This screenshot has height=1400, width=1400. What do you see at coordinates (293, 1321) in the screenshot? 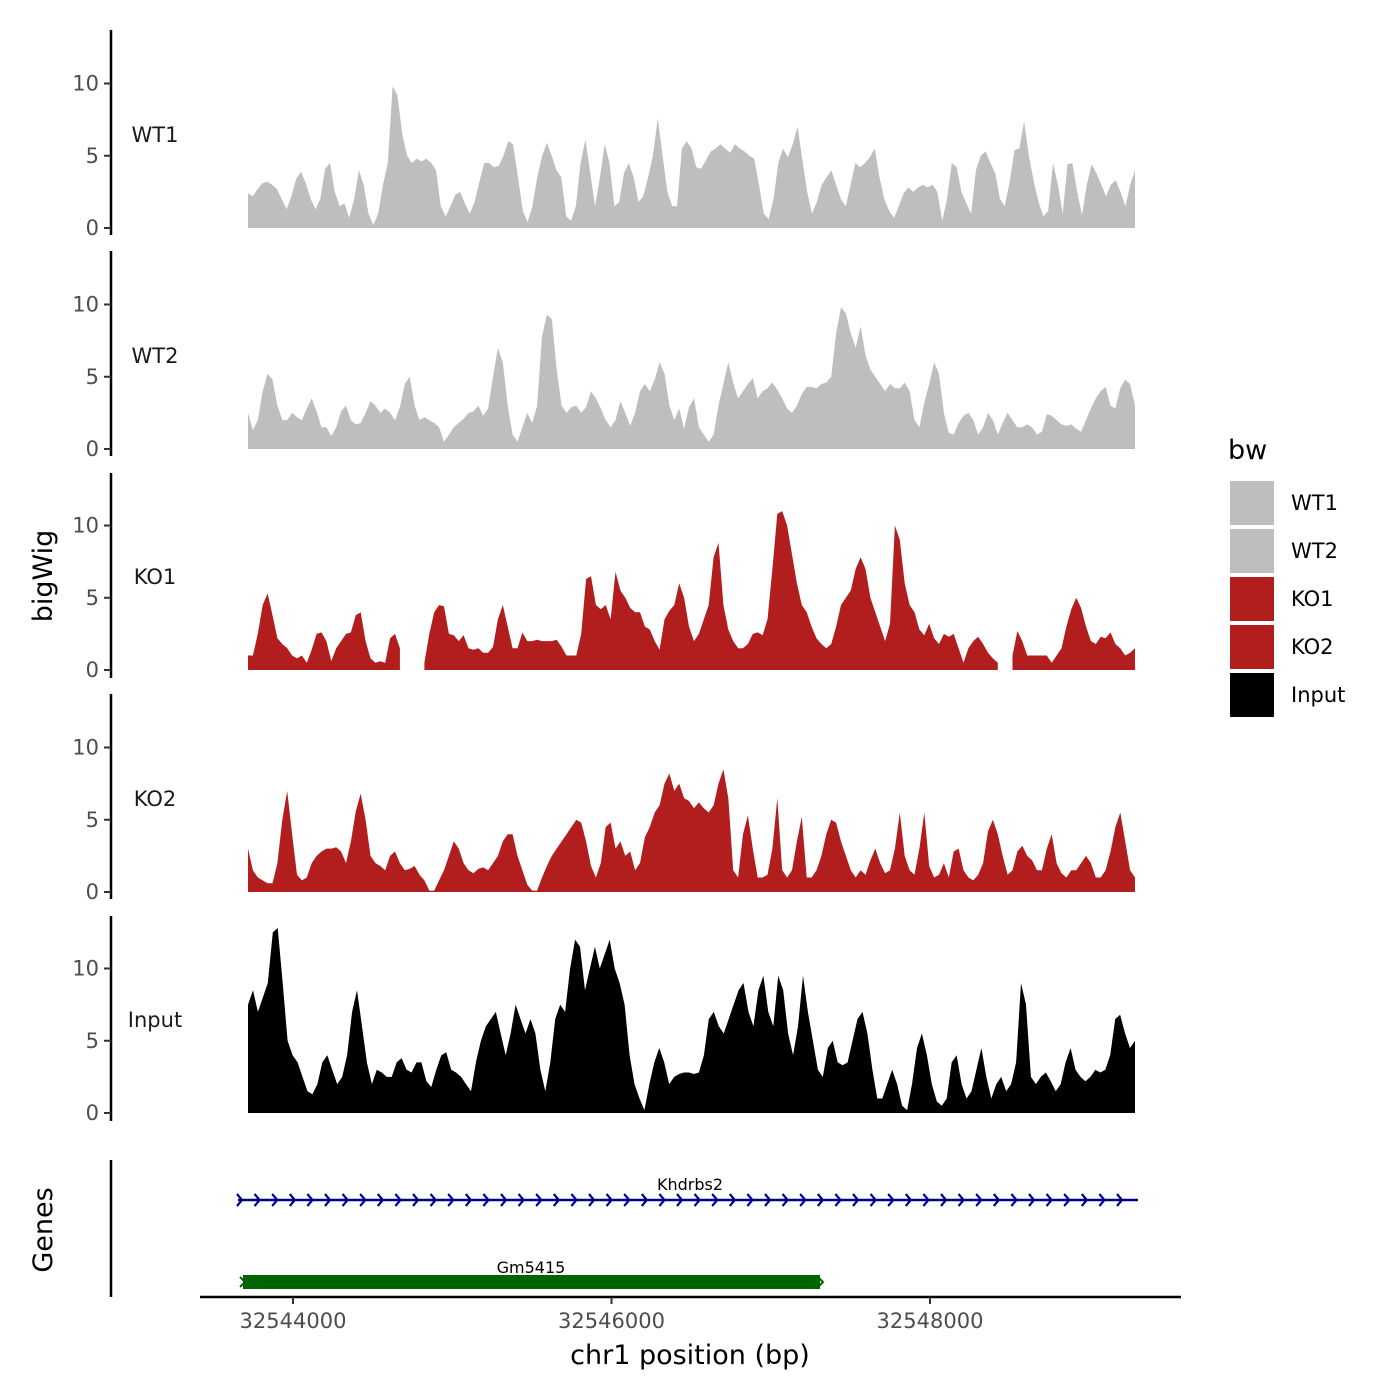
I see `x-tick-label: 32544000` at bounding box center [293, 1321].